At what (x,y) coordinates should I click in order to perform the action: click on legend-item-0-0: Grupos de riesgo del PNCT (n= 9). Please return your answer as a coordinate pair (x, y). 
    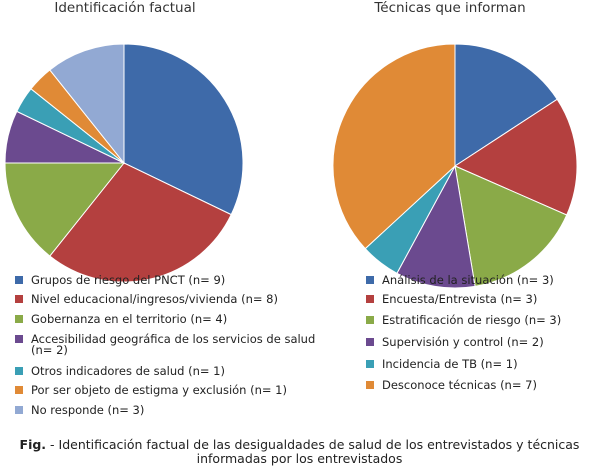
    Looking at the image, I should click on (175, 280).